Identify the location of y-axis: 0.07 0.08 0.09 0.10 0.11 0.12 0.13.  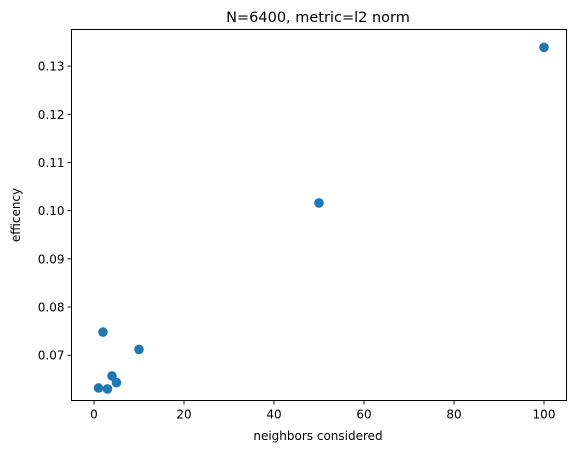
(55, 211).